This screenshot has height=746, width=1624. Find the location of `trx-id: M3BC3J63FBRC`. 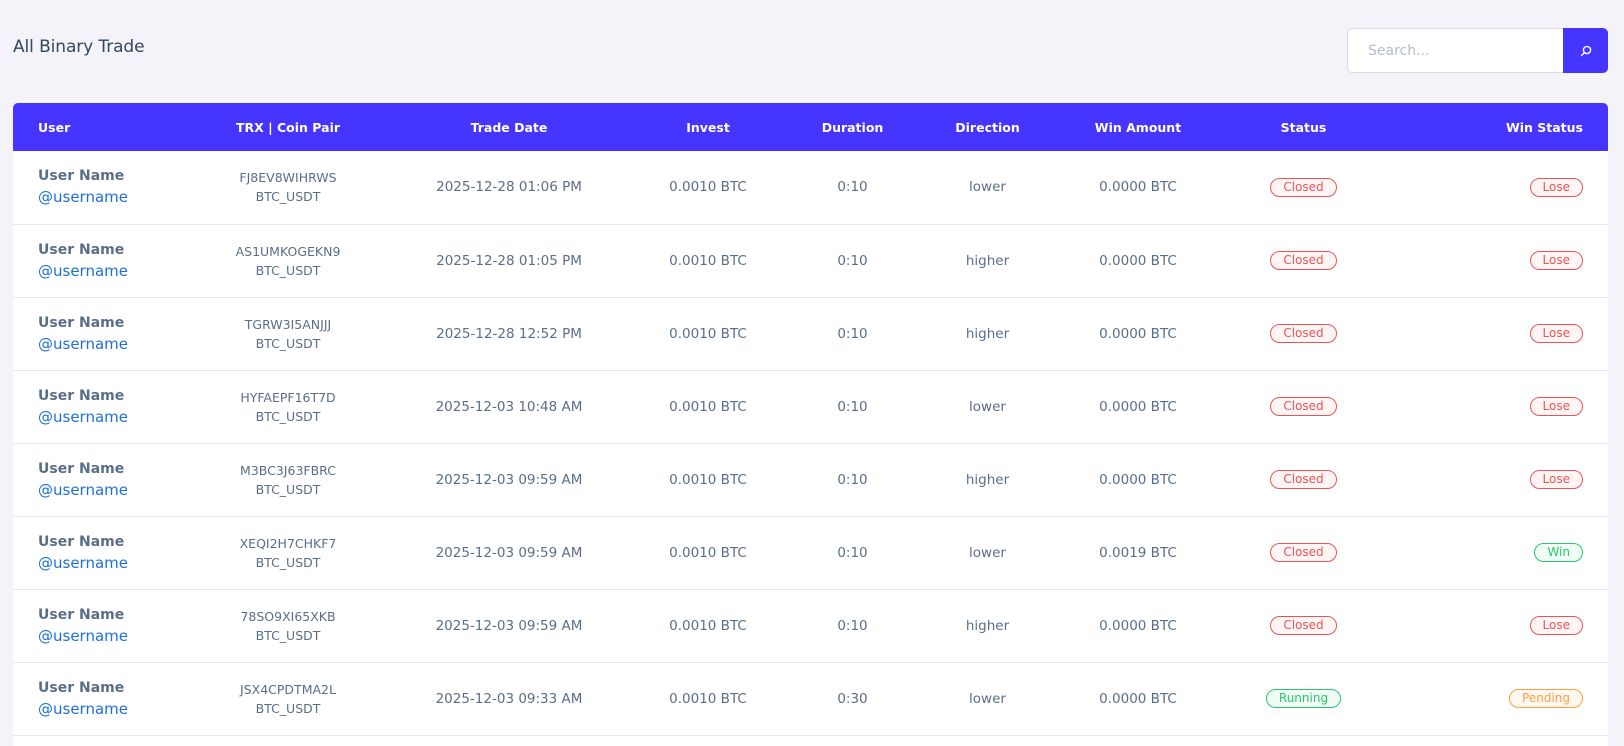

trx-id: M3BC3J63FBRC is located at coordinates (288, 470).